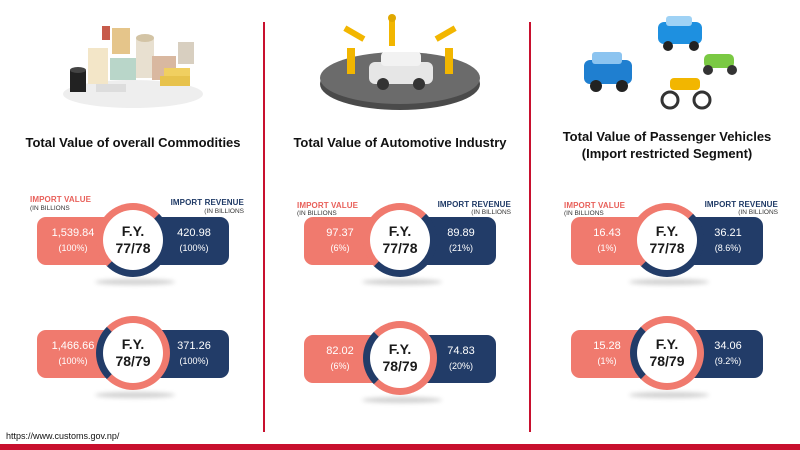 The image size is (800, 450). Describe the element at coordinates (133, 67) in the screenshot. I see `commodities-illustration` at that location.